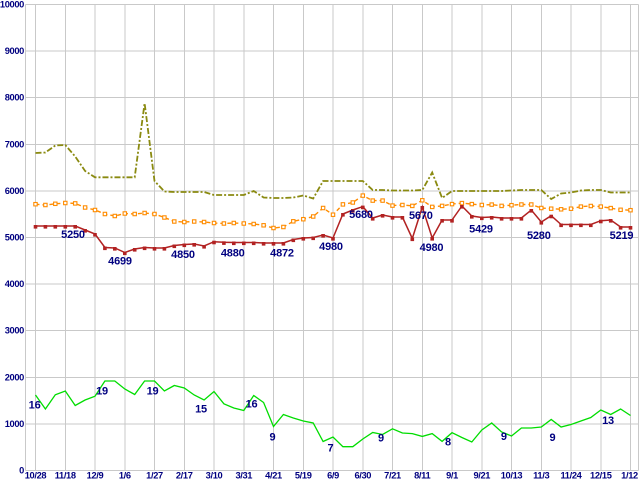 The image size is (640, 480). What do you see at coordinates (120, 262) in the screenshot?
I see `svg-text: 4699` at bounding box center [120, 262].